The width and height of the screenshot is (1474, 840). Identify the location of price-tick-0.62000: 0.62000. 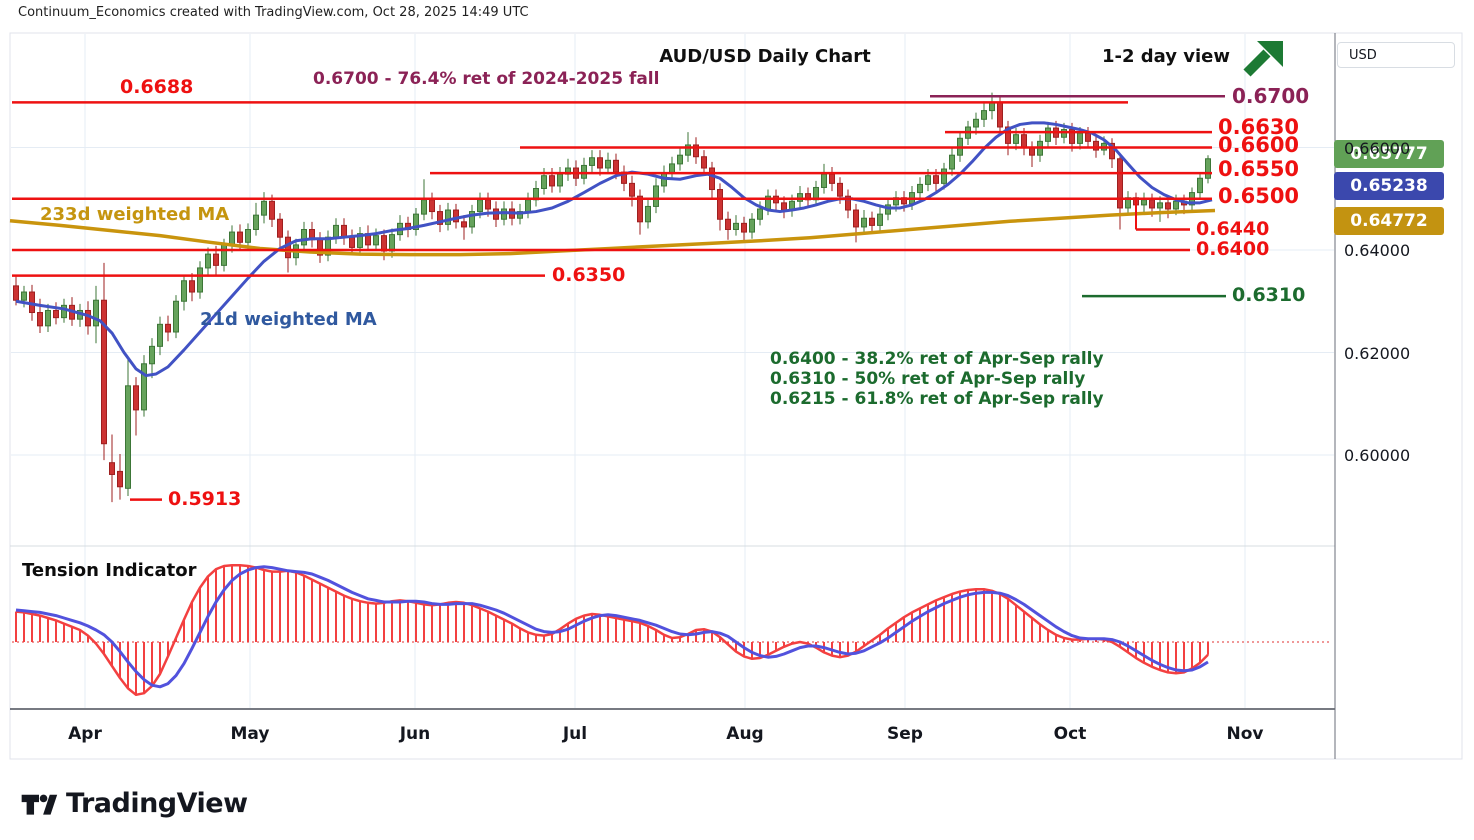
(1377, 353).